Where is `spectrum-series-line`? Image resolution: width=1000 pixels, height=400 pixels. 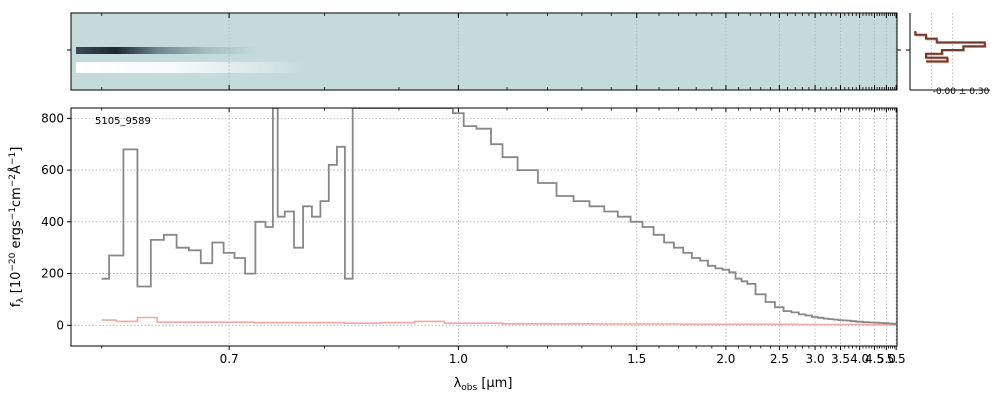
spectrum-series-line is located at coordinates (499, 321).